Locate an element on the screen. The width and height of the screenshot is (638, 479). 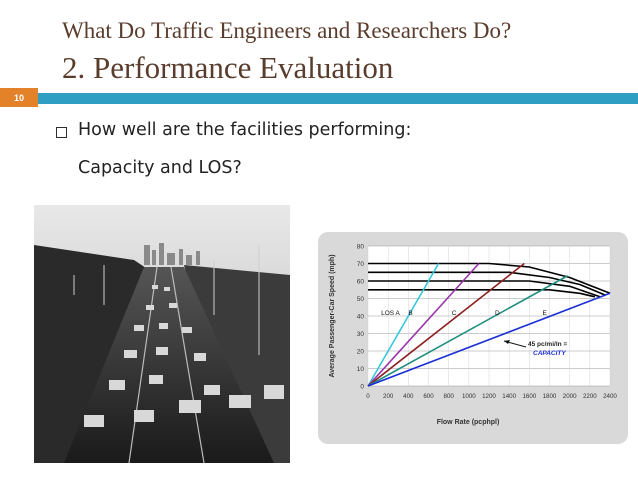
x-tick-label: 1600 is located at coordinates (529, 396).